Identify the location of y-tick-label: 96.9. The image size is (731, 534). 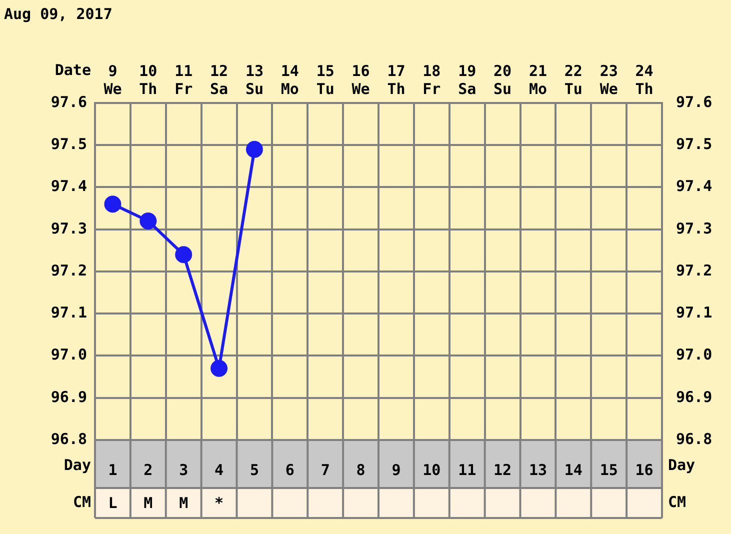
(68, 397).